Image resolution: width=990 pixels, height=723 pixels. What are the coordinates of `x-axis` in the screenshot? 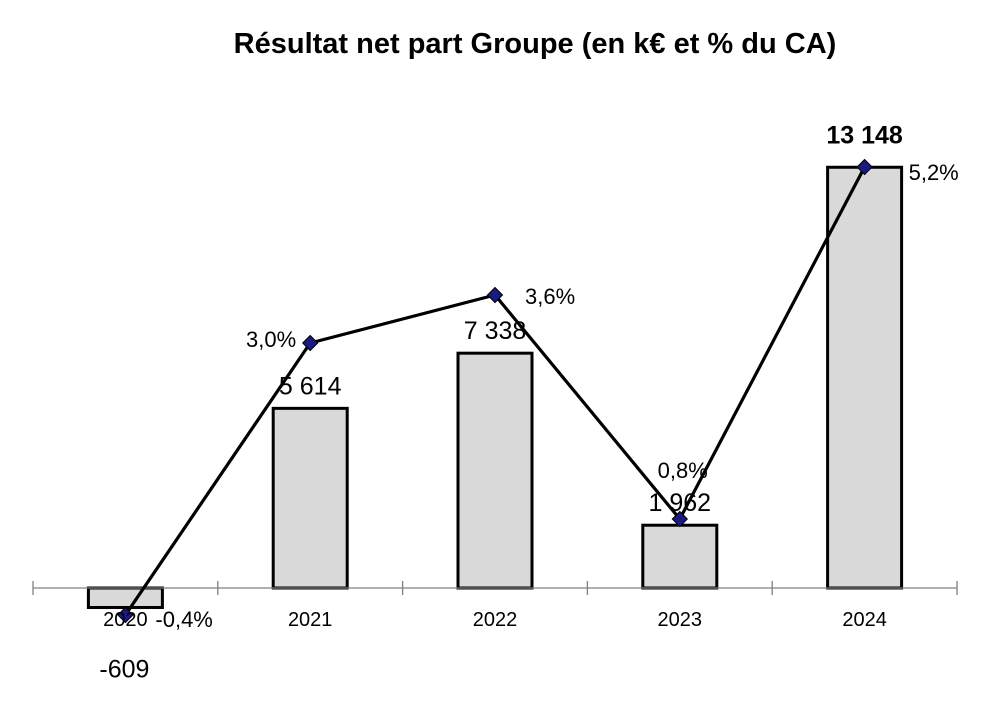 It's located at (495, 588).